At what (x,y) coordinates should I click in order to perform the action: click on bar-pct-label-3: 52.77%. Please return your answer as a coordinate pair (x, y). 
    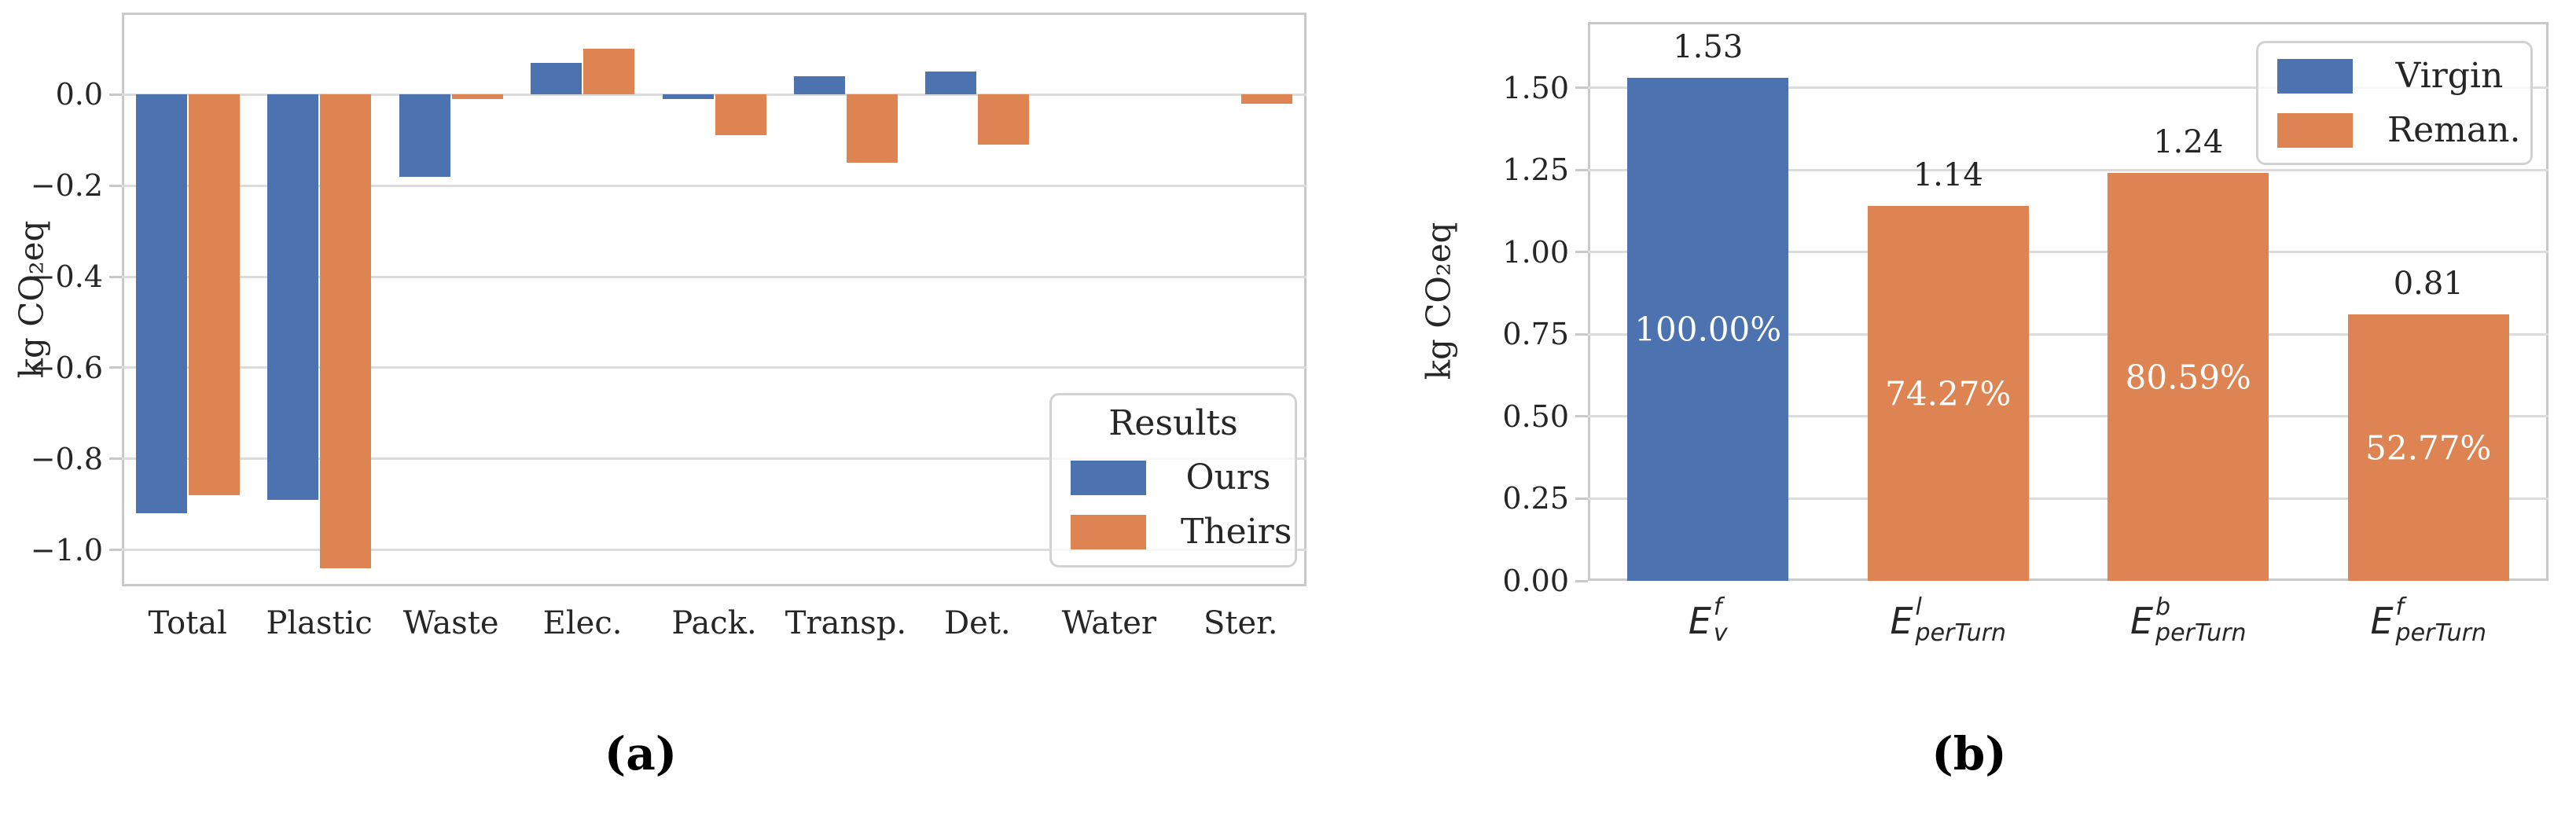
    Looking at the image, I should click on (2428, 448).